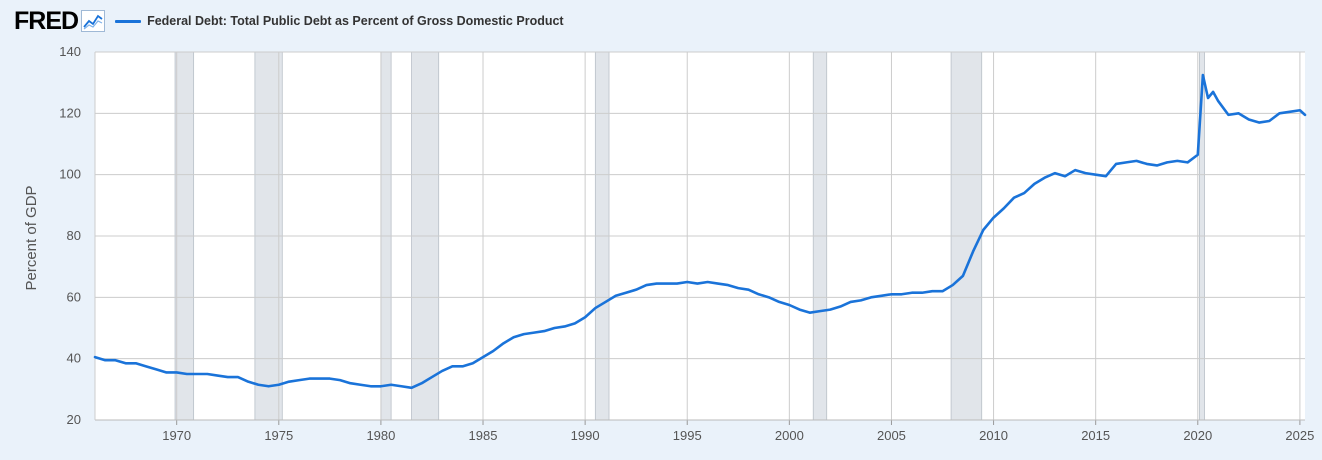 This screenshot has width=1322, height=460. I want to click on fred-logo: FRED, so click(60, 21).